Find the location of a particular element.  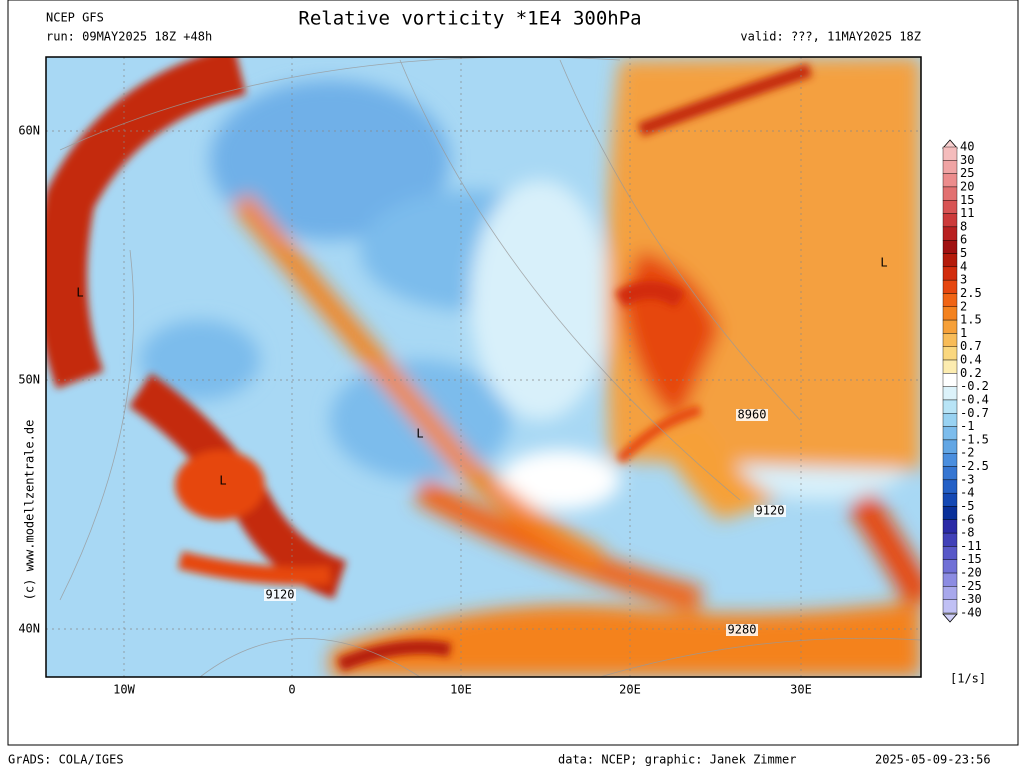

footer-center: data: NCEP; graphic: Janek Zimmer is located at coordinates (677, 760).